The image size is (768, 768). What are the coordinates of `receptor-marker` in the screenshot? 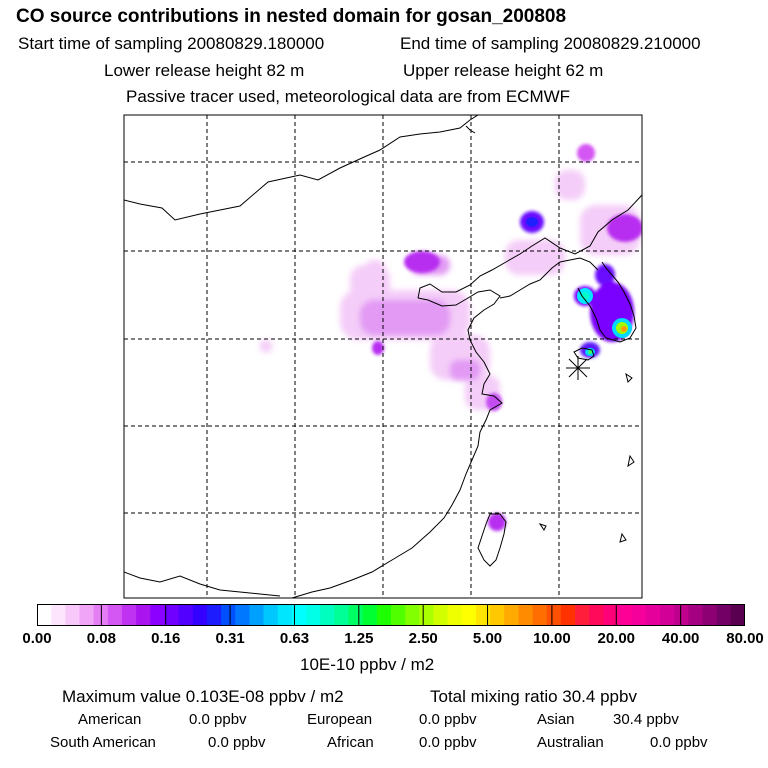 It's located at (578, 368).